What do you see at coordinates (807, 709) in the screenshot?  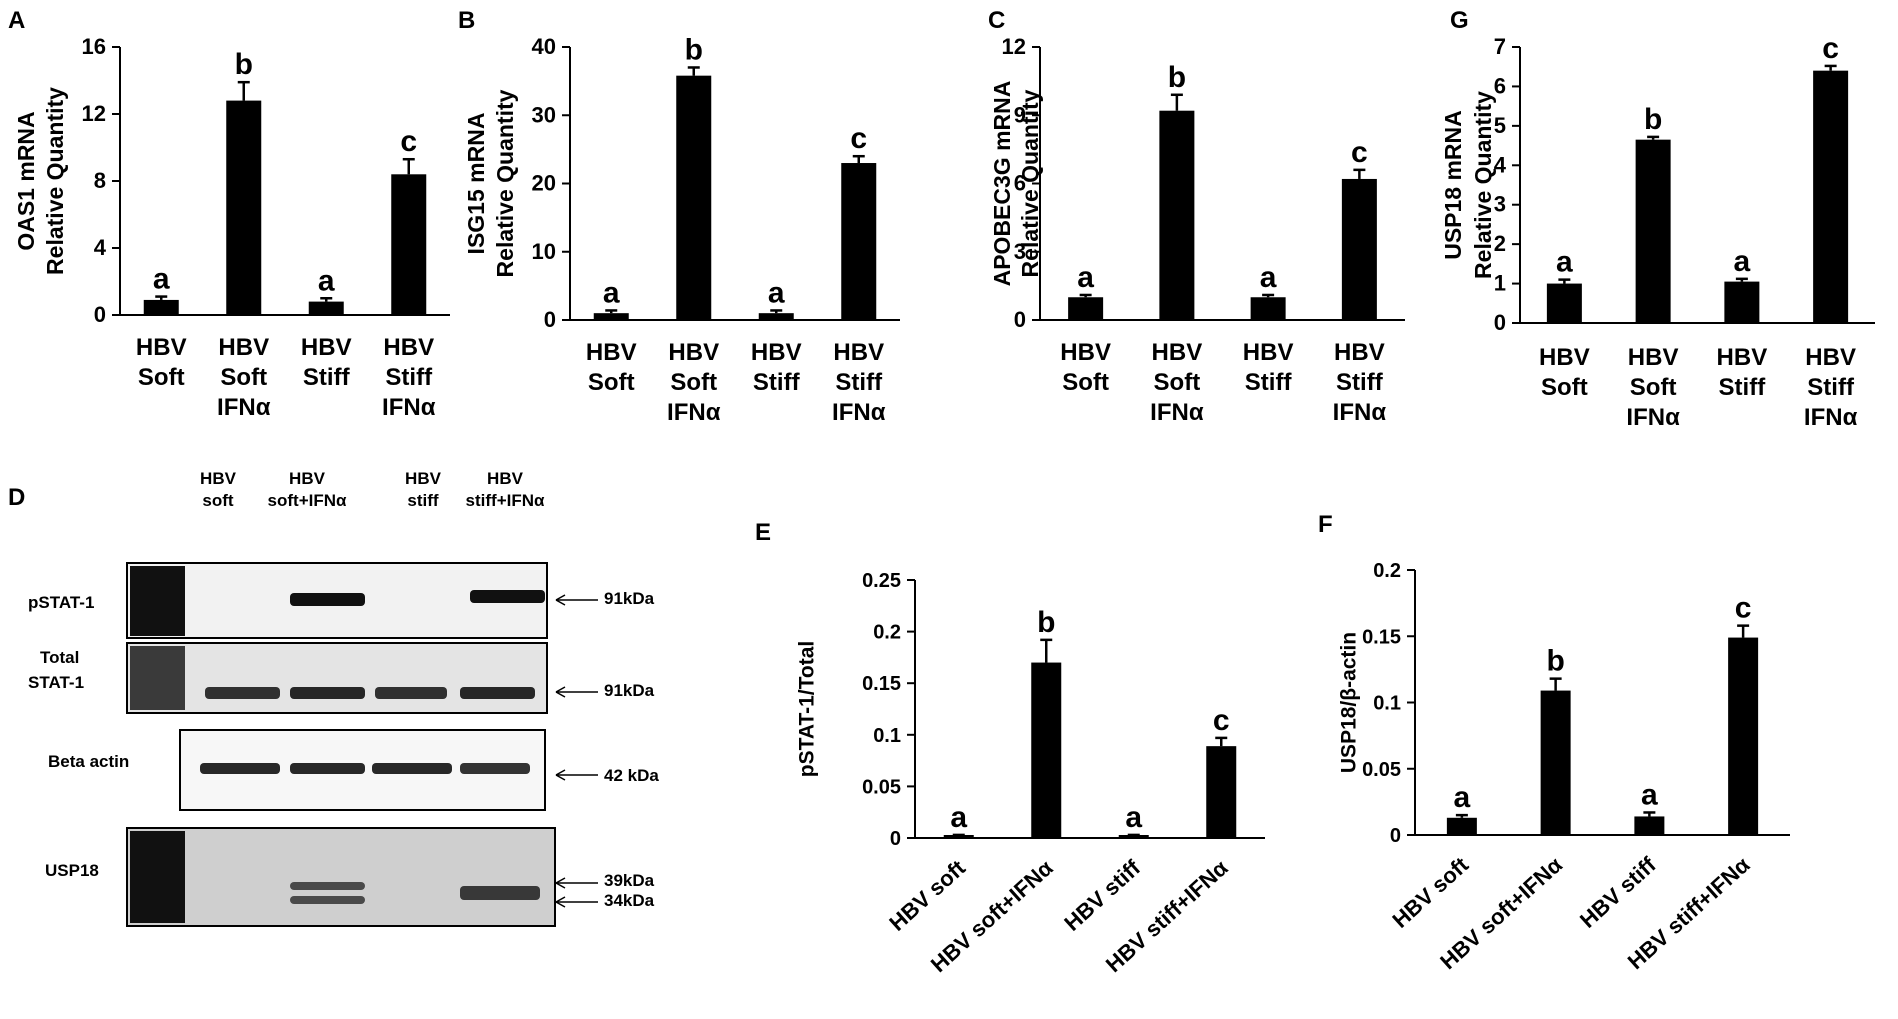 I see `y-axis-label: pSTAT-1/Total` at bounding box center [807, 709].